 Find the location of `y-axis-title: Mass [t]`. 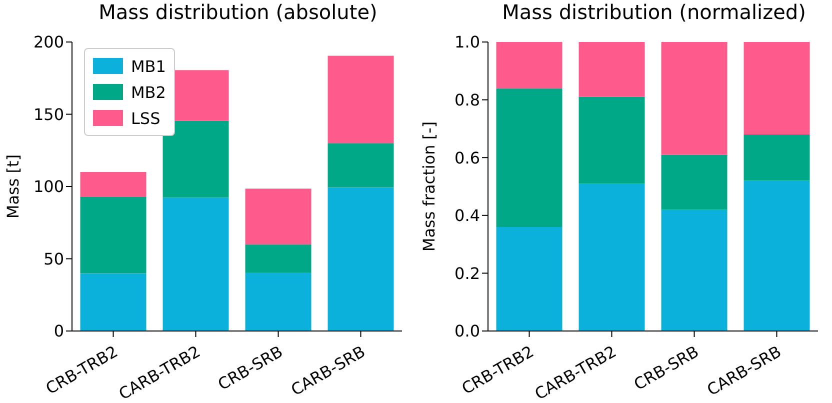

y-axis-title: Mass [t] is located at coordinates (13, 186).